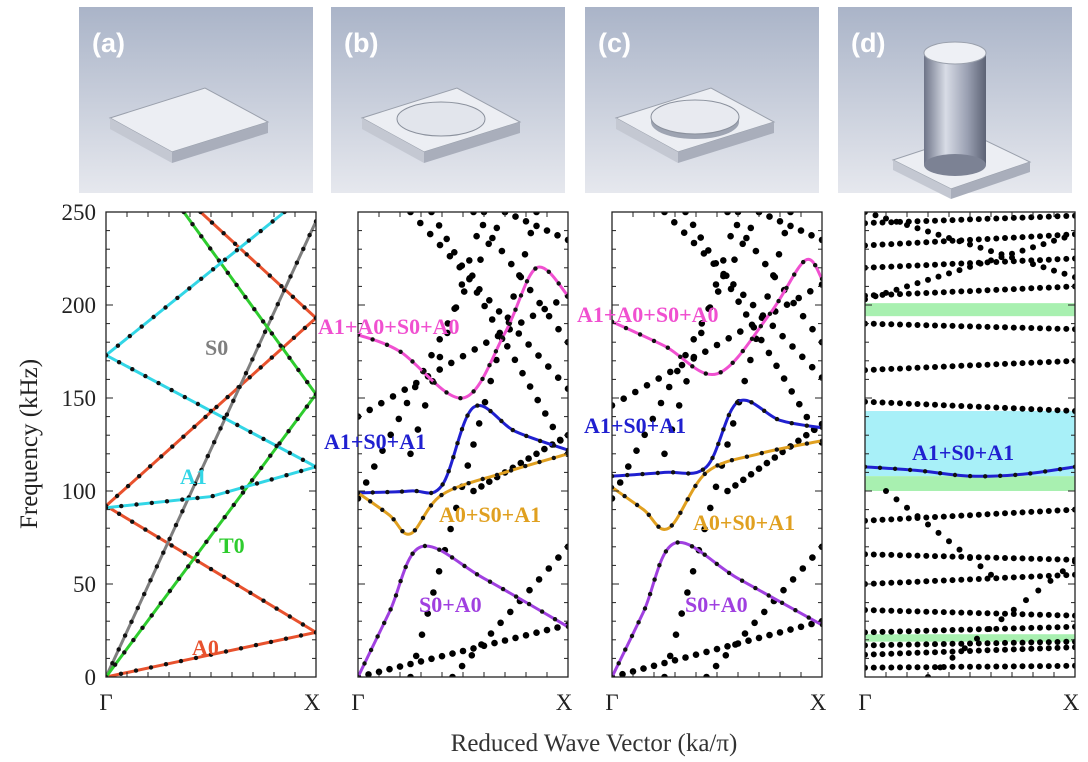  Describe the element at coordinates (193, 476) in the screenshot. I see `label-a-a1: A1` at that location.